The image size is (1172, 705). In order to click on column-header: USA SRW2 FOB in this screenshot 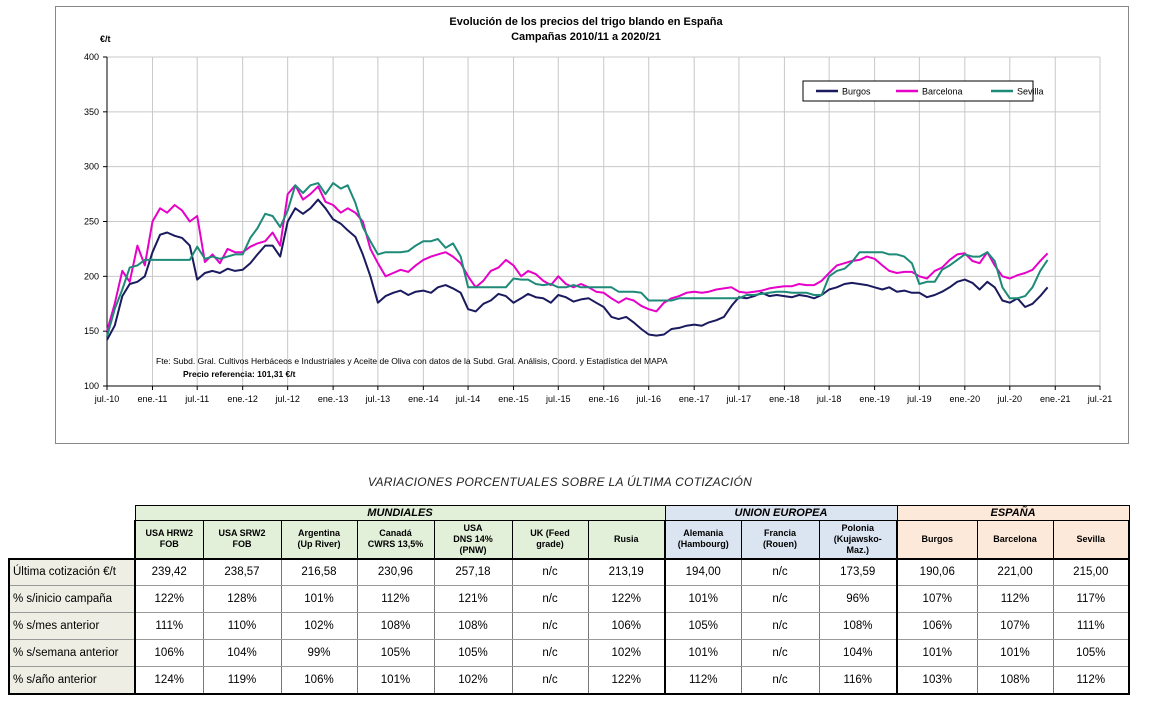, I will do `click(242, 539)`.